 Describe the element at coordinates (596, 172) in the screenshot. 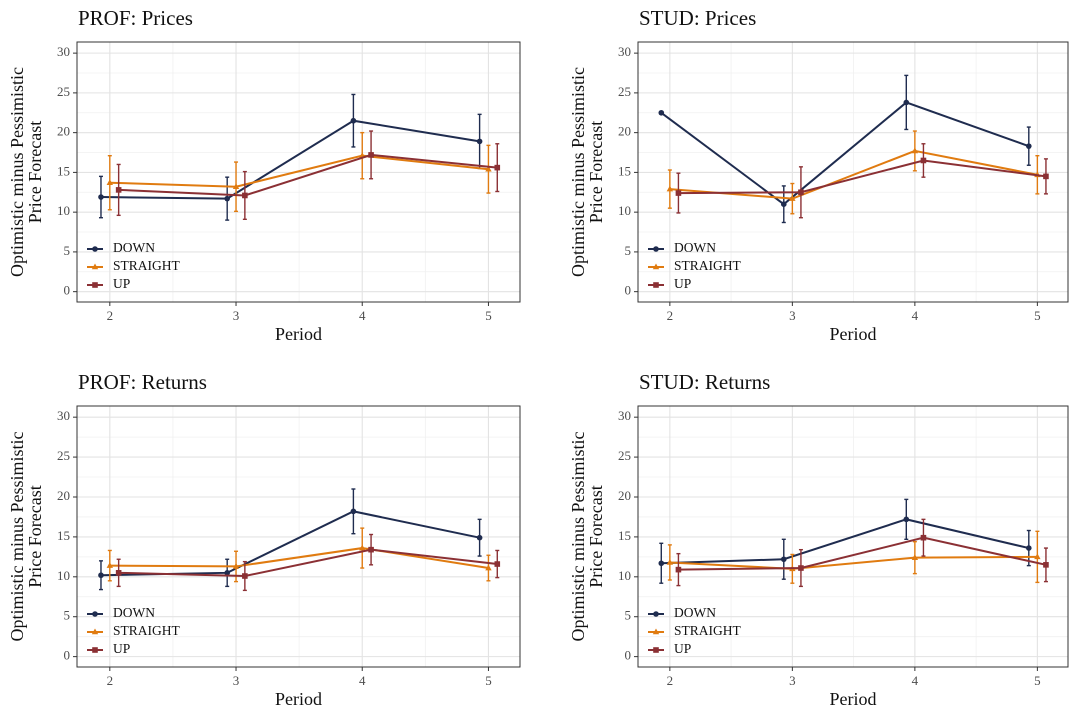

I see `y-axis-label: Price Forecast` at that location.